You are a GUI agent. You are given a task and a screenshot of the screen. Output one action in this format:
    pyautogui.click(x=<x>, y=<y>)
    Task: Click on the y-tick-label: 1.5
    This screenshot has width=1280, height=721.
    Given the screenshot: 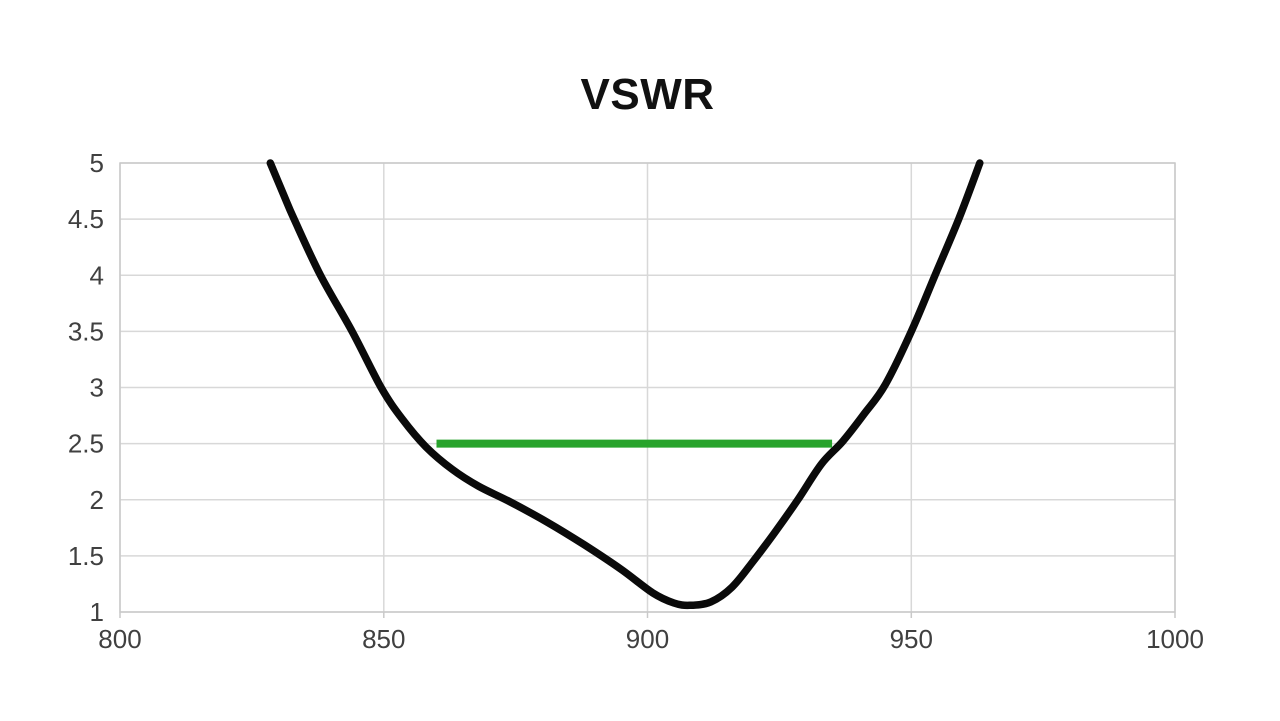 What is the action you would take?
    pyautogui.click(x=86, y=556)
    